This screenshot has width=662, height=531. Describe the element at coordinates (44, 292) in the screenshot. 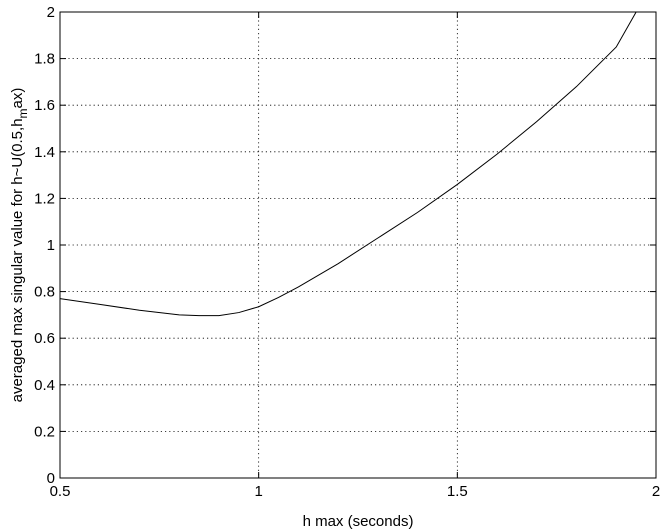

I see `y-tick-label: 0.8` at that location.